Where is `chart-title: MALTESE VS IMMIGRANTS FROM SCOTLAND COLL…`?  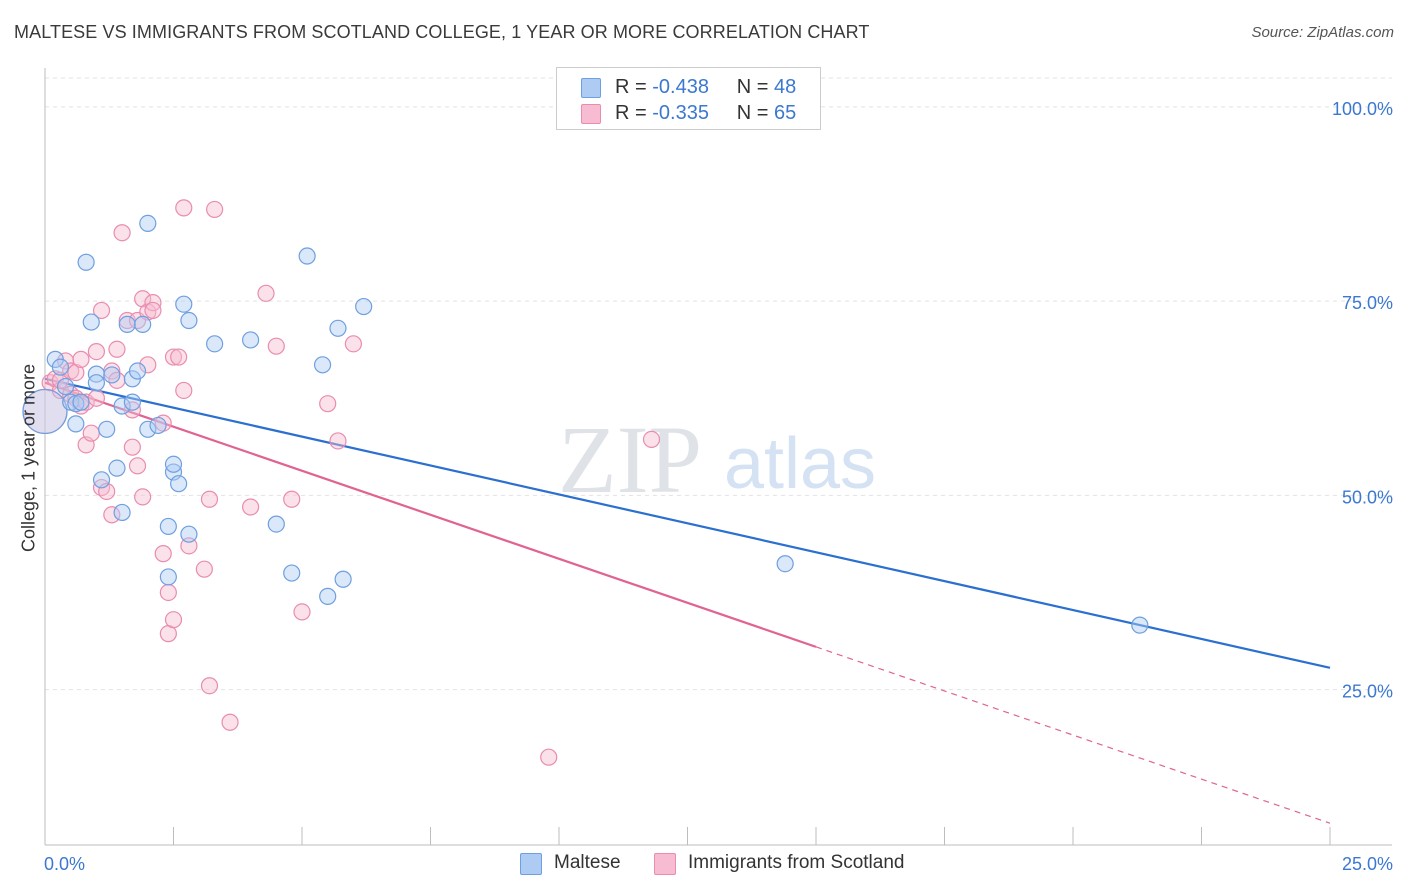
chart-title: MALTESE VS IMMIGRANTS FROM SCOTLAND COLL… is located at coordinates (442, 32).